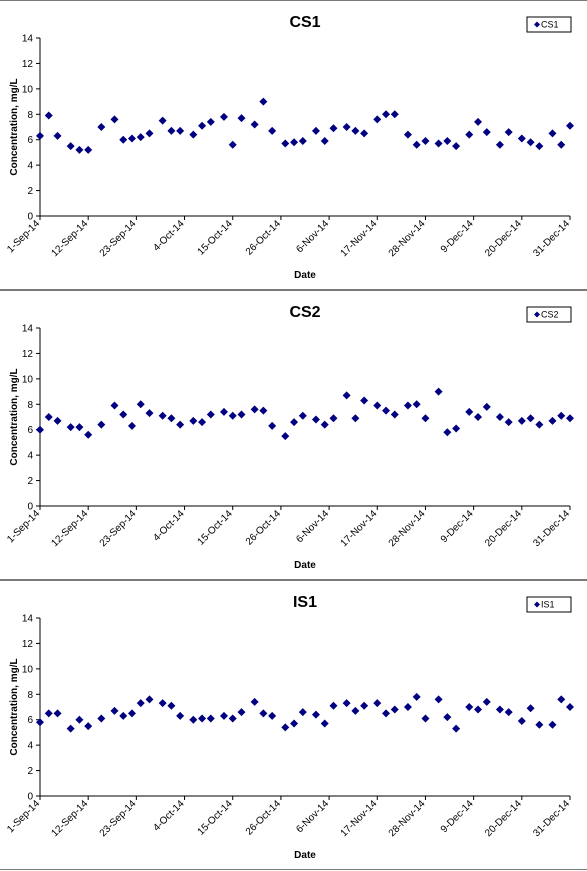  Describe the element at coordinates (30, 166) in the screenshot. I see `y-tick-label: 4` at that location.